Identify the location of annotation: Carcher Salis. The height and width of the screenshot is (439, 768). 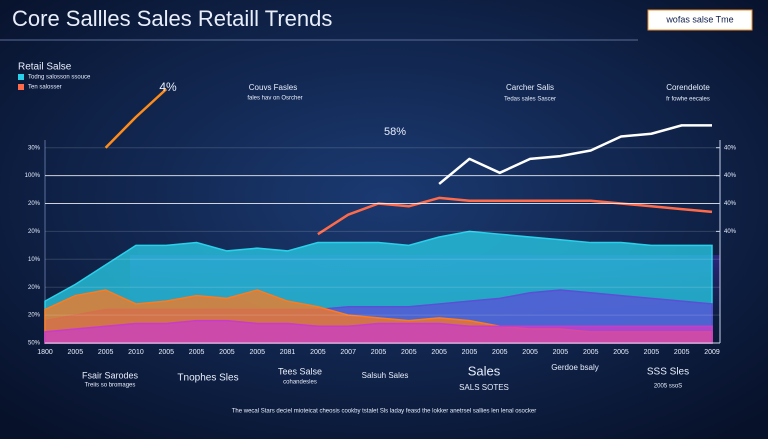
(530, 87).